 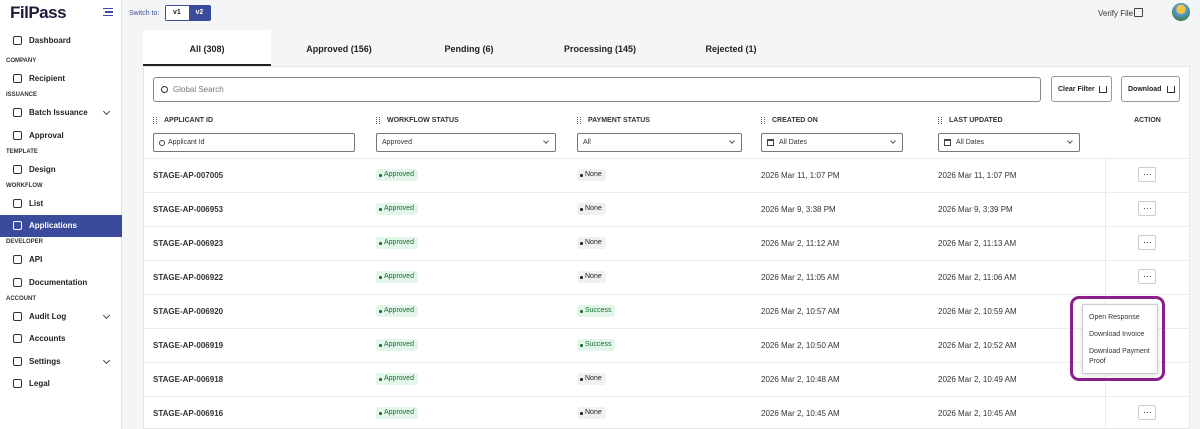 I want to click on last-updated: 2026 Mar 2, 10:59 AM, so click(x=977, y=311).